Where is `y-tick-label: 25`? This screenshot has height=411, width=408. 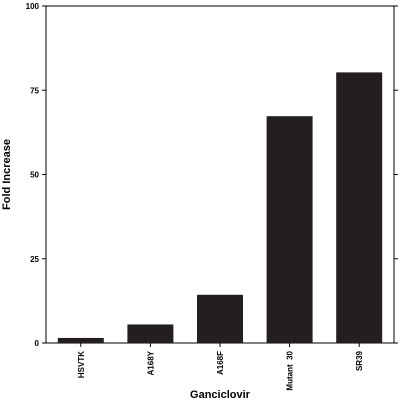 y-tick-label: 25 is located at coordinates (34, 259).